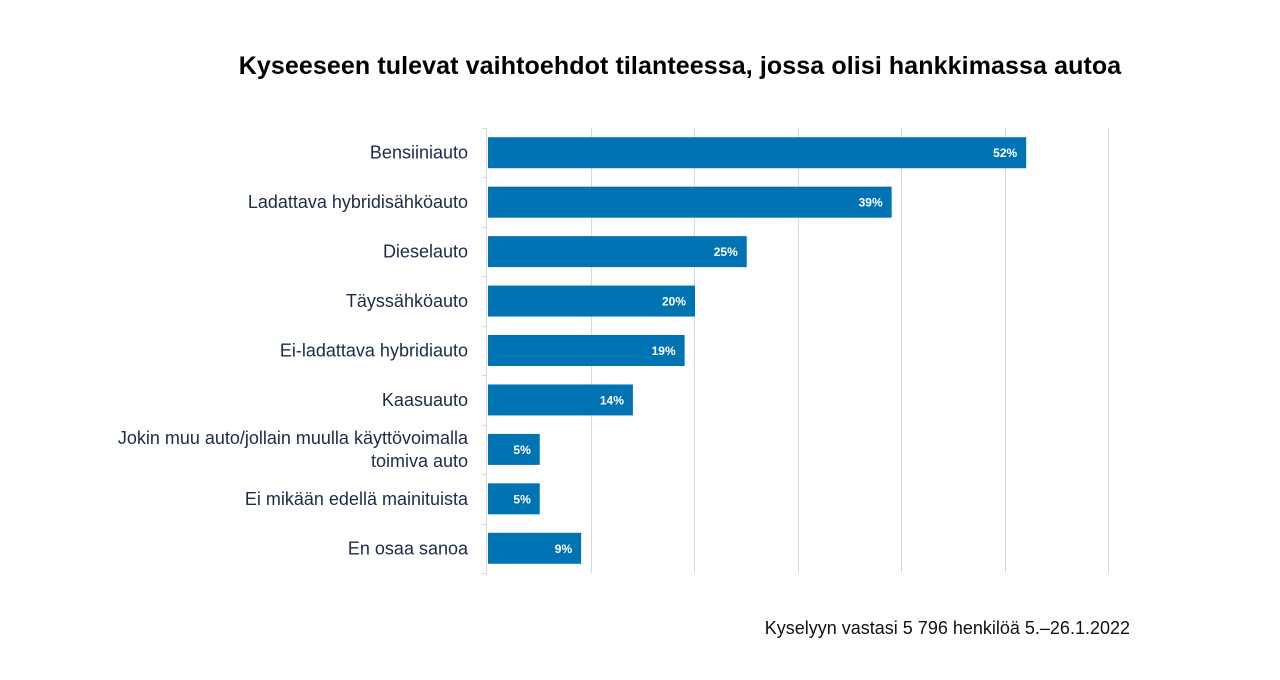 The height and width of the screenshot is (680, 1280). Describe the element at coordinates (871, 203) in the screenshot. I see `data-label: 39%` at that location.